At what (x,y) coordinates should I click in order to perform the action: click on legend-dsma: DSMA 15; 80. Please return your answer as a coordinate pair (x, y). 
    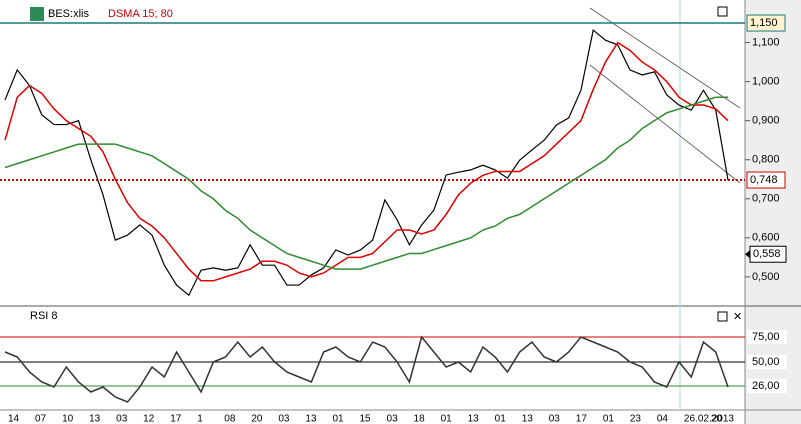
    Looking at the image, I should click on (140, 14).